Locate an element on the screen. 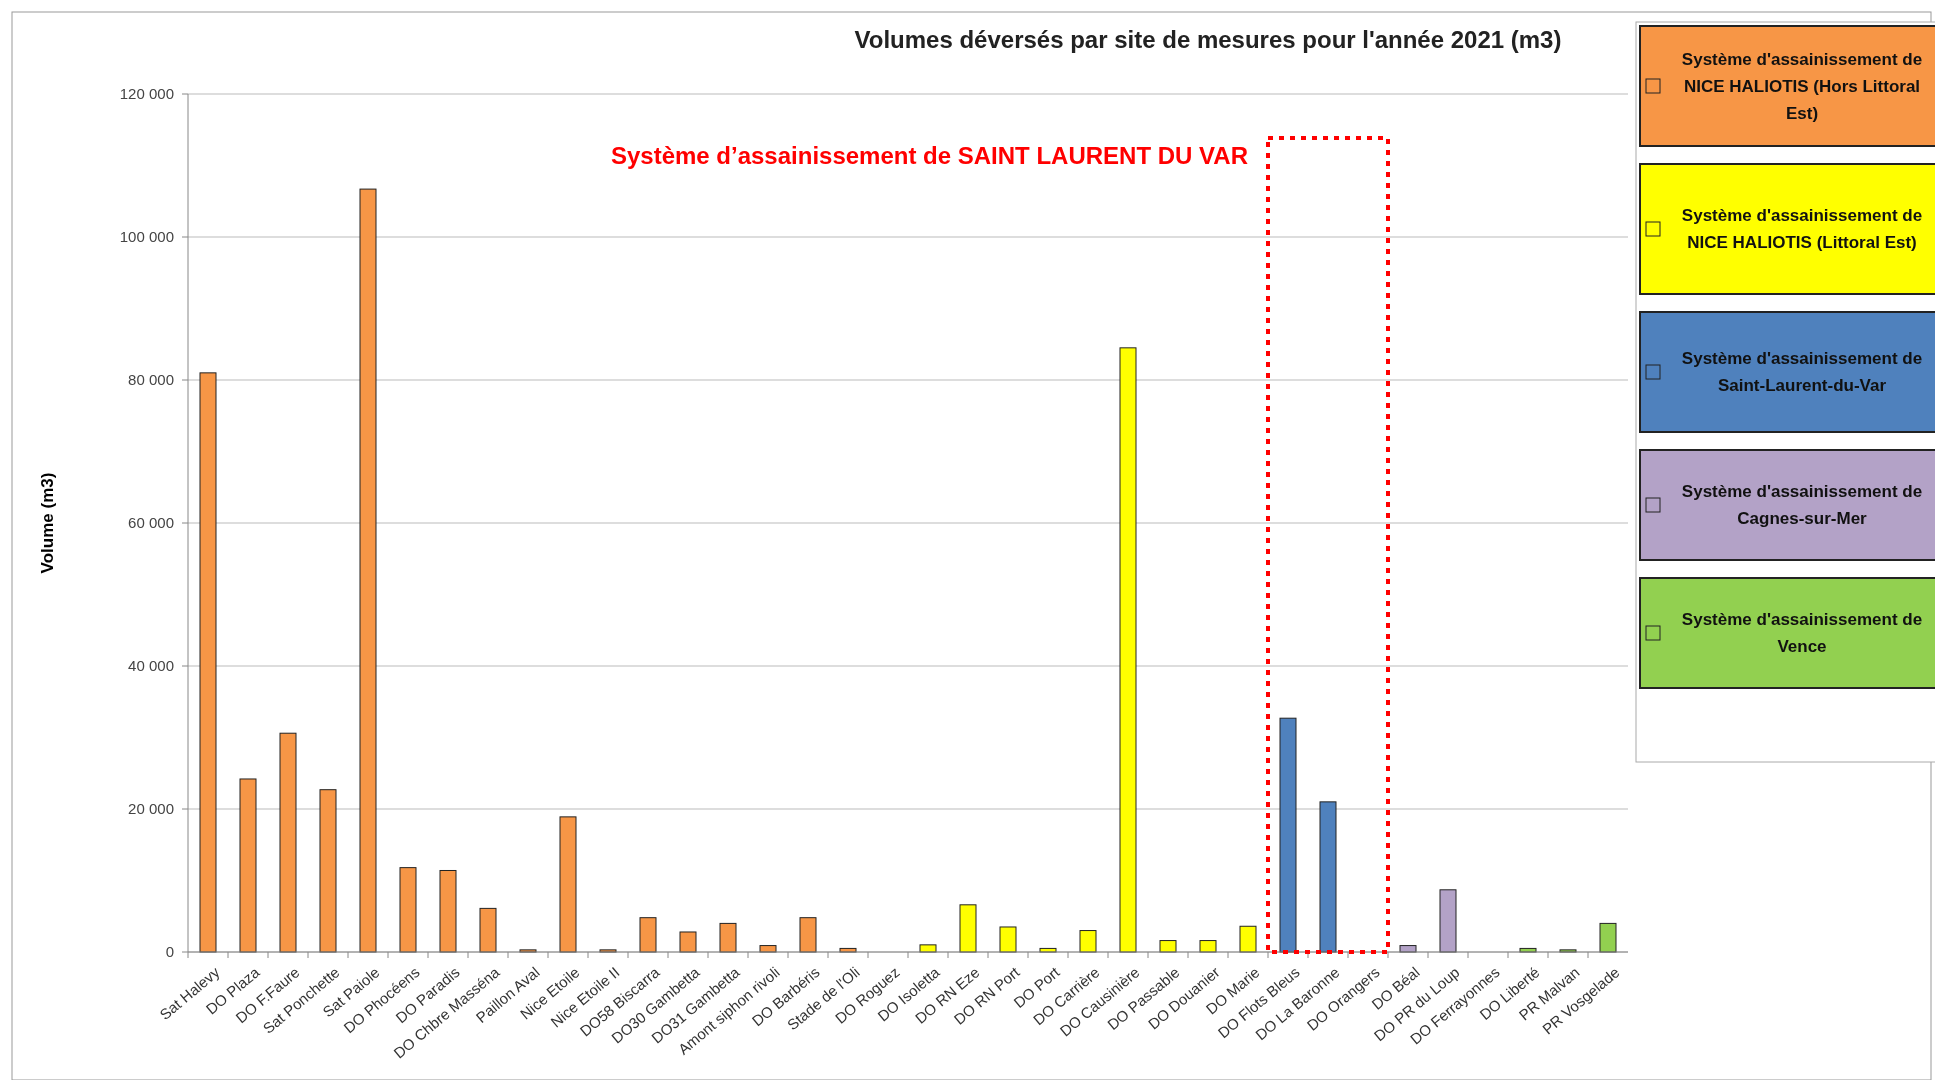 The image size is (1943, 1088). y-tick-label: 100 000 is located at coordinates (146, 237).